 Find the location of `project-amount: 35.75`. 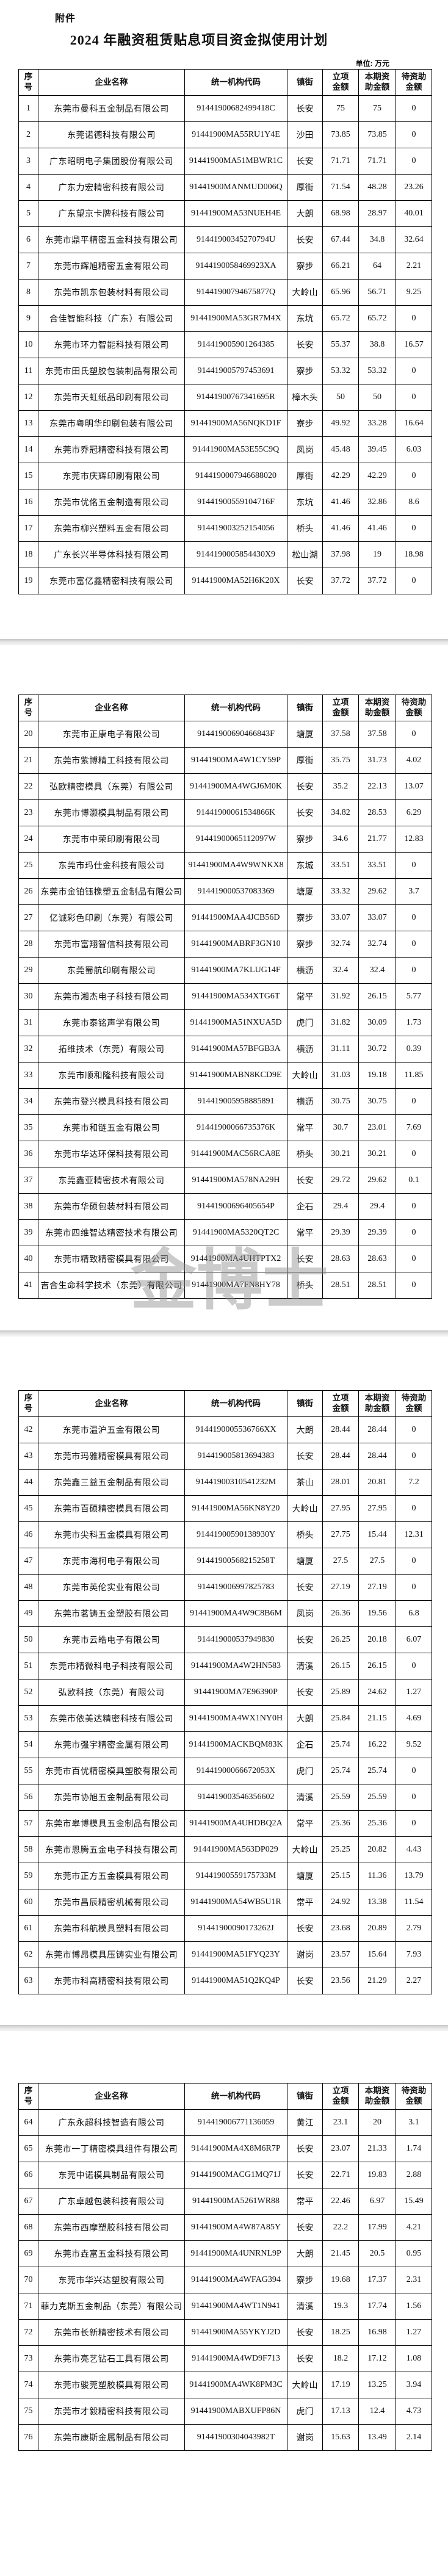

project-amount: 35.75 is located at coordinates (341, 760).